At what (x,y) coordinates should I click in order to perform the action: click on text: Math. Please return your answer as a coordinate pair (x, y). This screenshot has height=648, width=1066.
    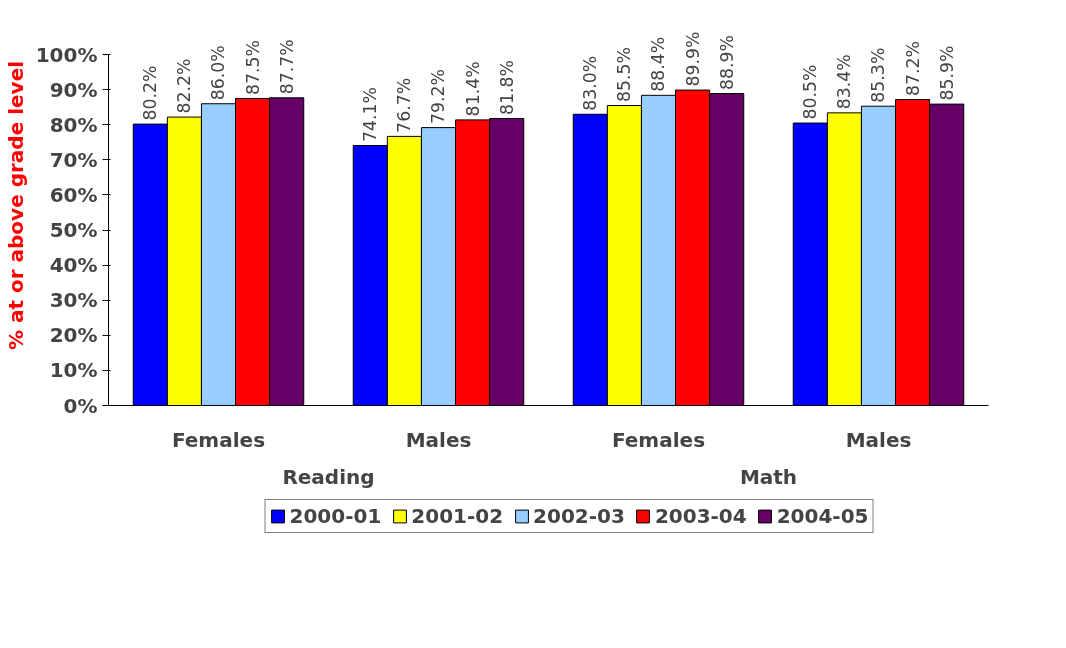
    Looking at the image, I should click on (768, 476).